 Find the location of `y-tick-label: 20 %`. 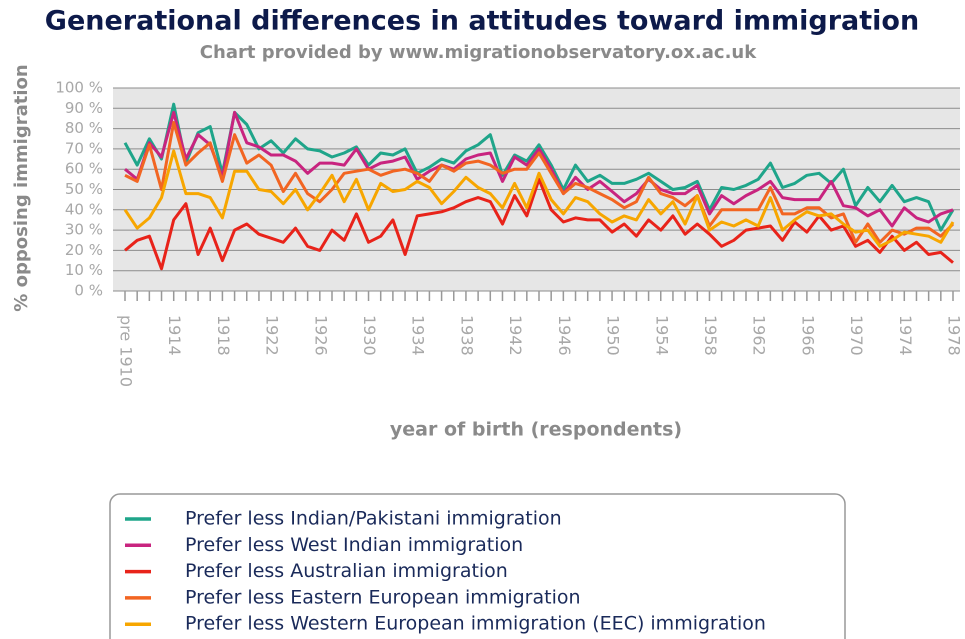

y-tick-label: 20 % is located at coordinates (84, 250).